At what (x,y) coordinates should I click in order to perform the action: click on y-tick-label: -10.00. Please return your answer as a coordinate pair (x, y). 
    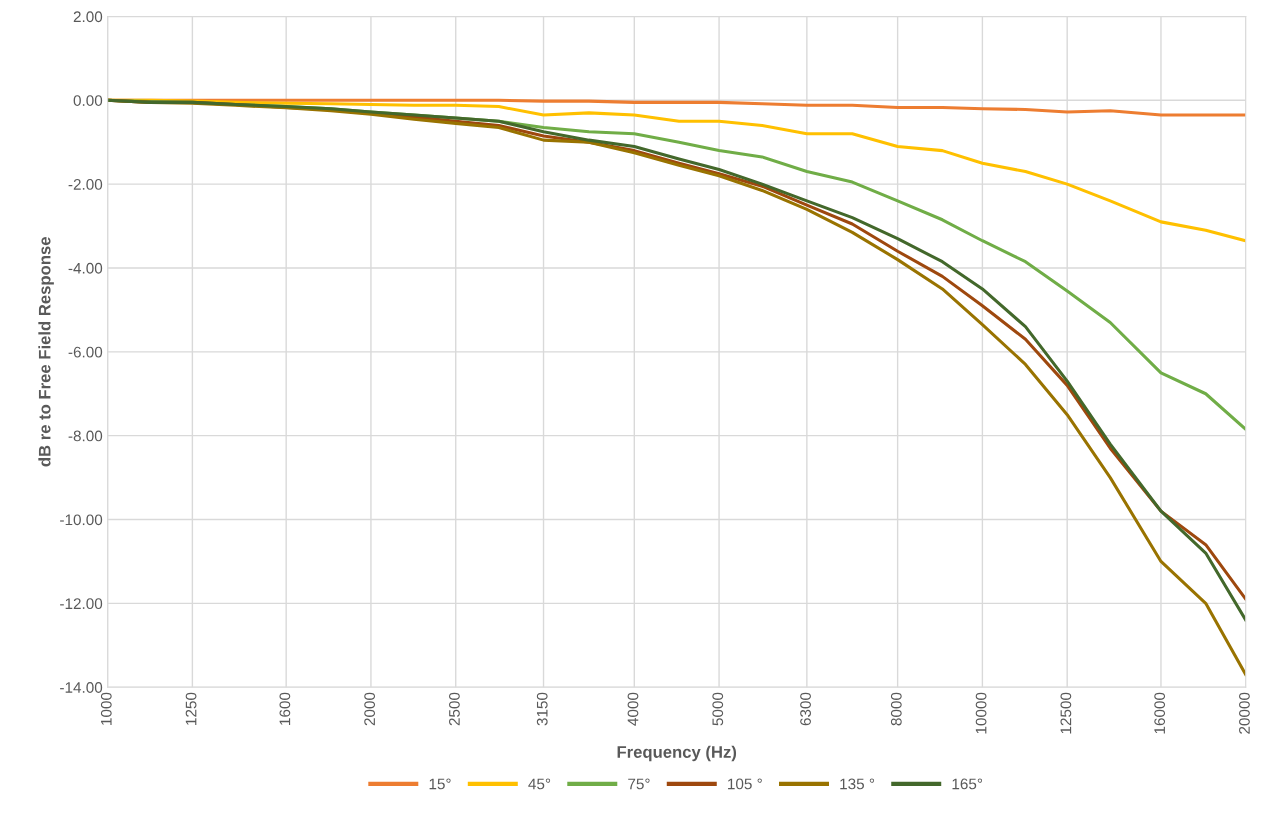
    Looking at the image, I should click on (81, 520).